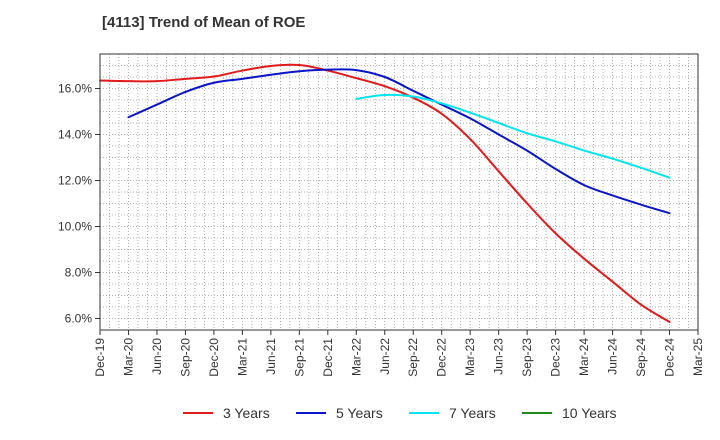  Describe the element at coordinates (670, 357) in the screenshot. I see `x-tick-label: Dec-24` at that location.